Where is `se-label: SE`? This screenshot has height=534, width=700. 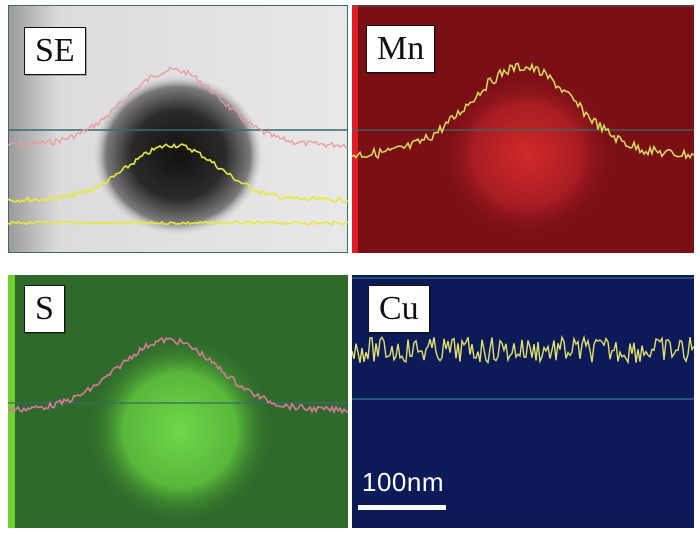
se-label: SE is located at coordinates (55, 51).